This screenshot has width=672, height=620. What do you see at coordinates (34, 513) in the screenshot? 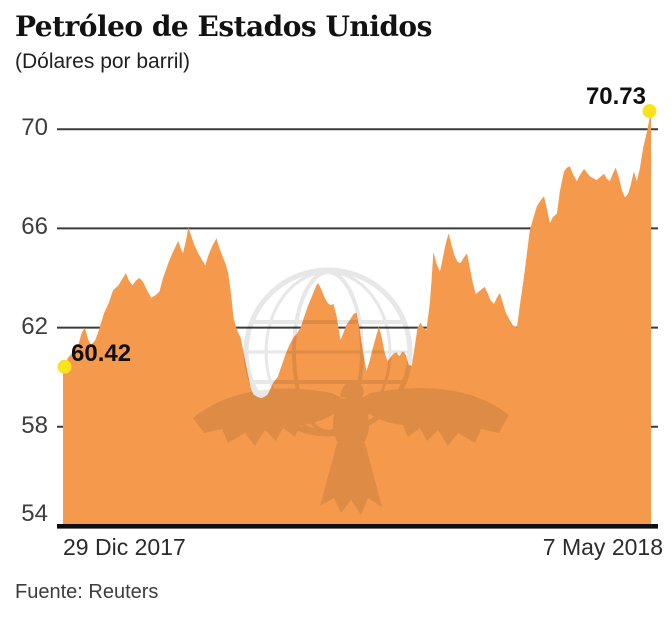
I see `y-axis-tick-label-54: 54` at bounding box center [34, 513].